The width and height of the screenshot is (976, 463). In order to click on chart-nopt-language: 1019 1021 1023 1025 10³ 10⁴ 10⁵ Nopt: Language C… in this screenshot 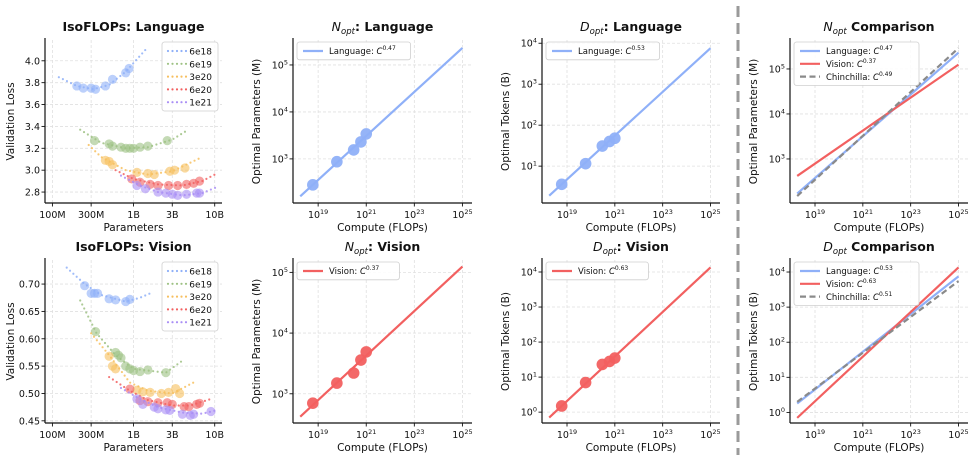, I will do `click(362, 126)`.